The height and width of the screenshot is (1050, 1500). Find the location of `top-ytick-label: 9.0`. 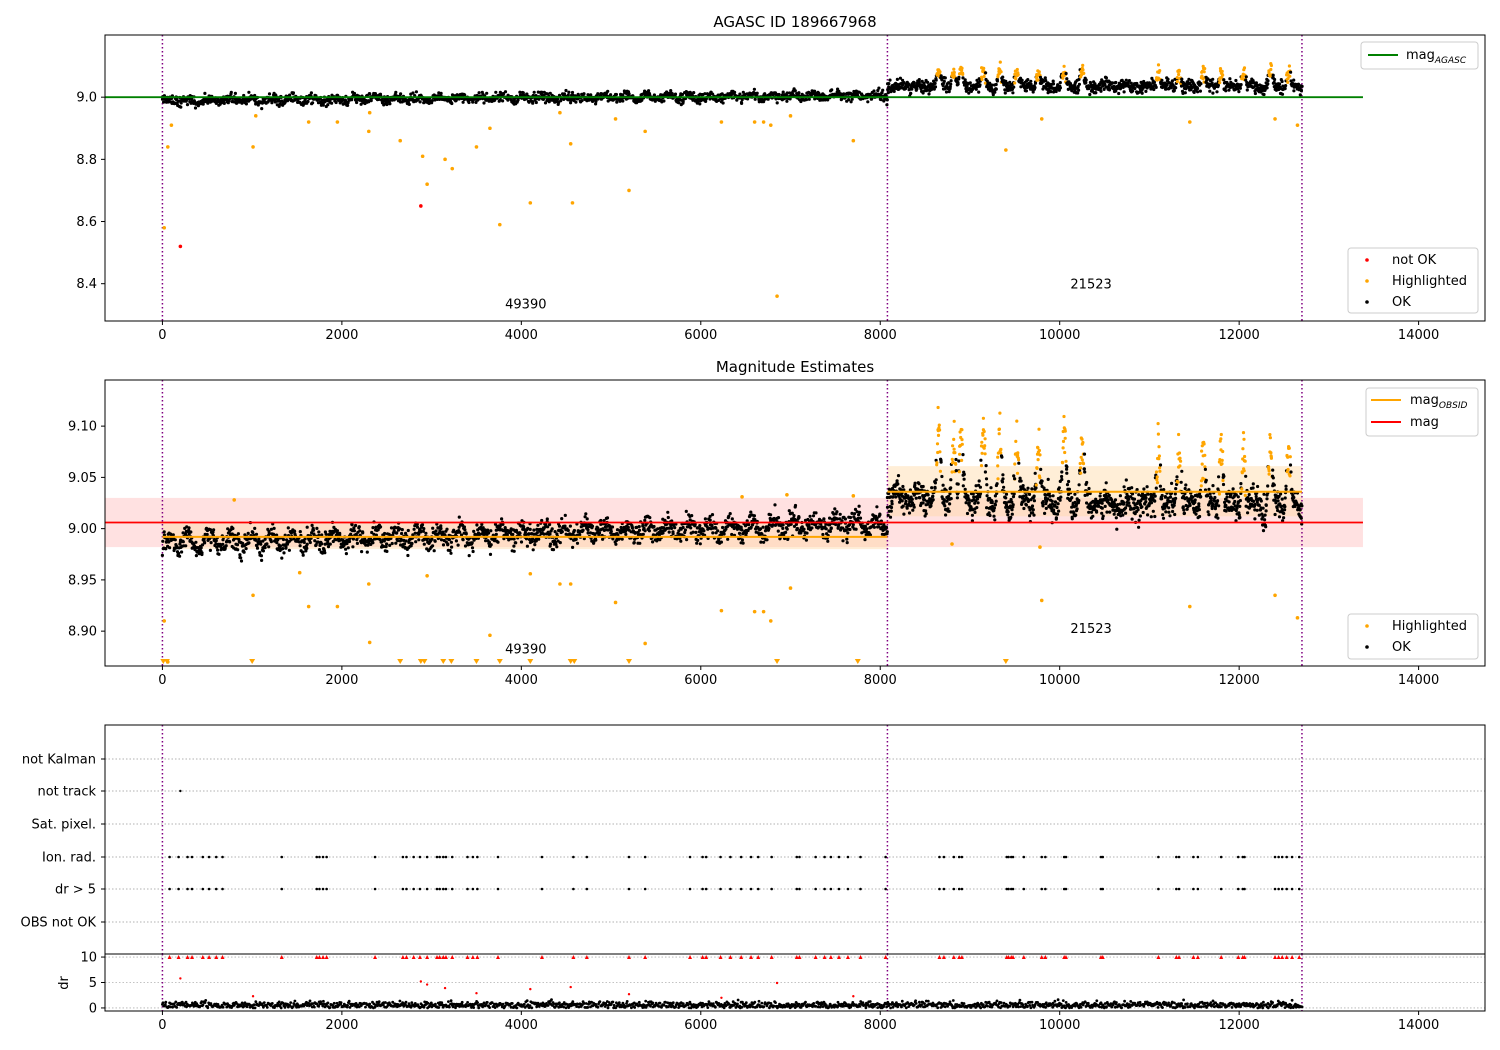

top-ytick-label: 9.0 is located at coordinates (86, 98).